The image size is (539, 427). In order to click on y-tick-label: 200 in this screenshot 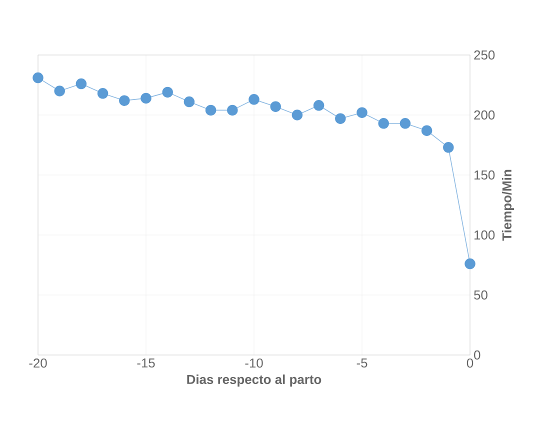, I will do `click(484, 115)`.